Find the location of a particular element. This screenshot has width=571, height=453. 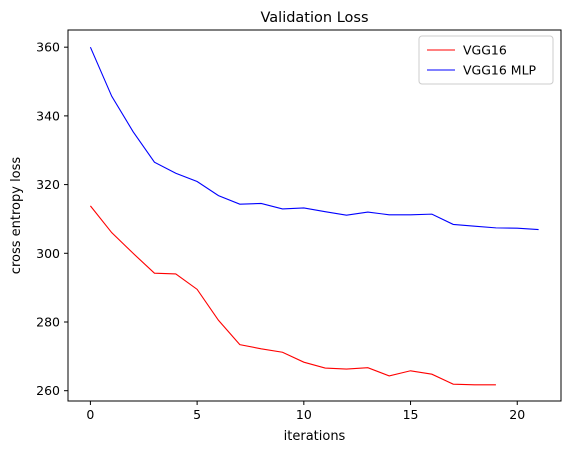

y-axis-label: cross entropy loss is located at coordinates (16, 216).